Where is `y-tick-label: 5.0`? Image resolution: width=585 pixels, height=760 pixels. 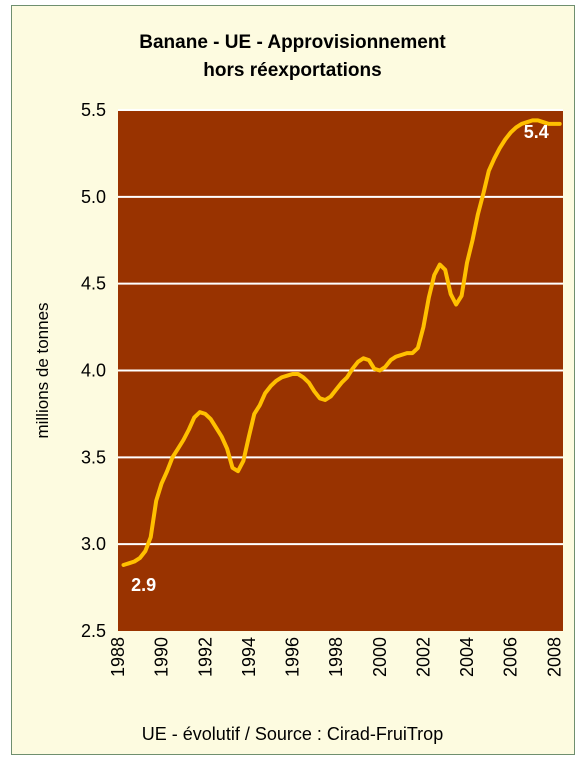
y-tick-label: 5.0 is located at coordinates (93, 197).